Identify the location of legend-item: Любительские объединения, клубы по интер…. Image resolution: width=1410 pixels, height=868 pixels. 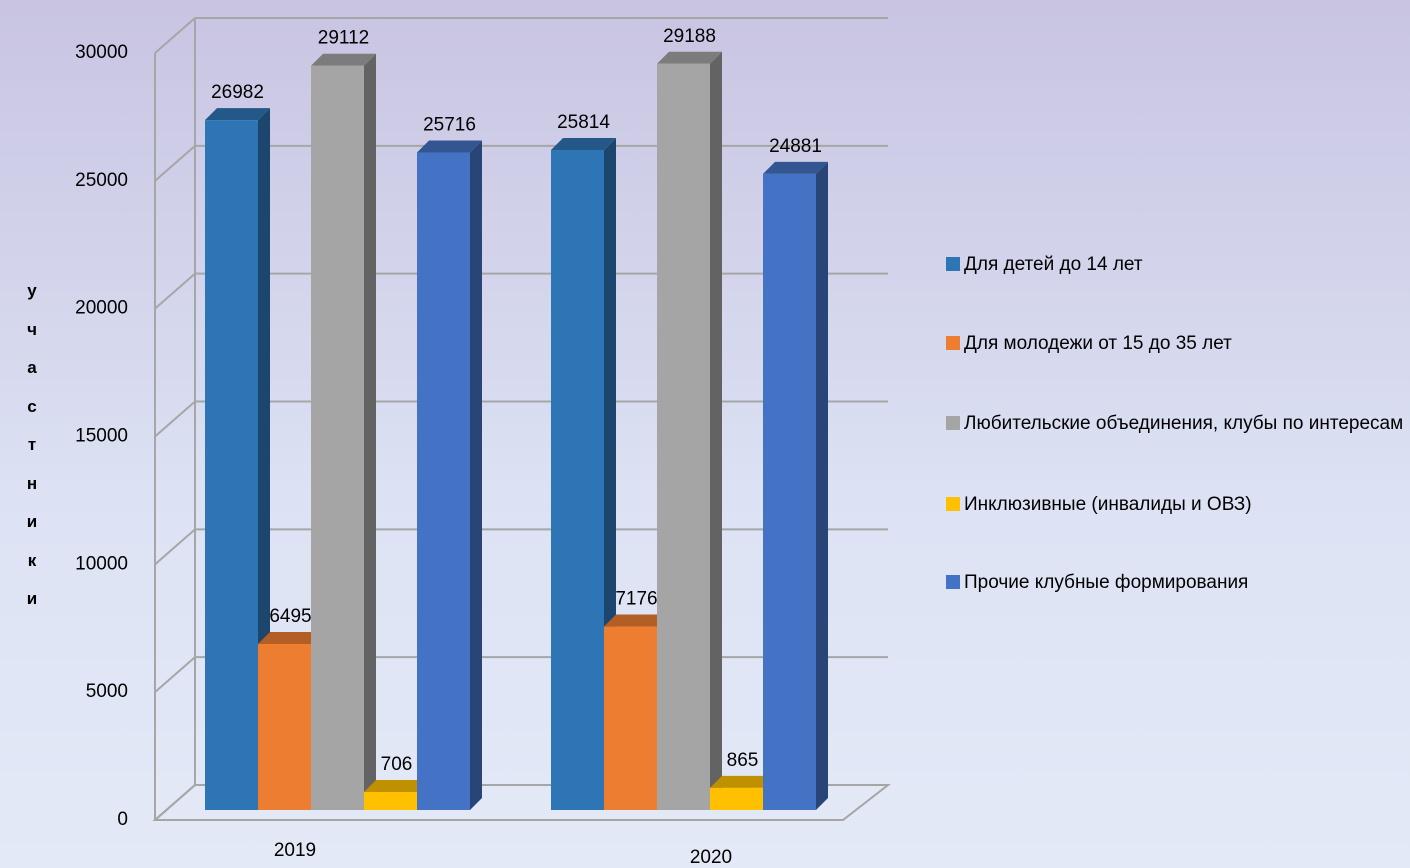
(1174, 424).